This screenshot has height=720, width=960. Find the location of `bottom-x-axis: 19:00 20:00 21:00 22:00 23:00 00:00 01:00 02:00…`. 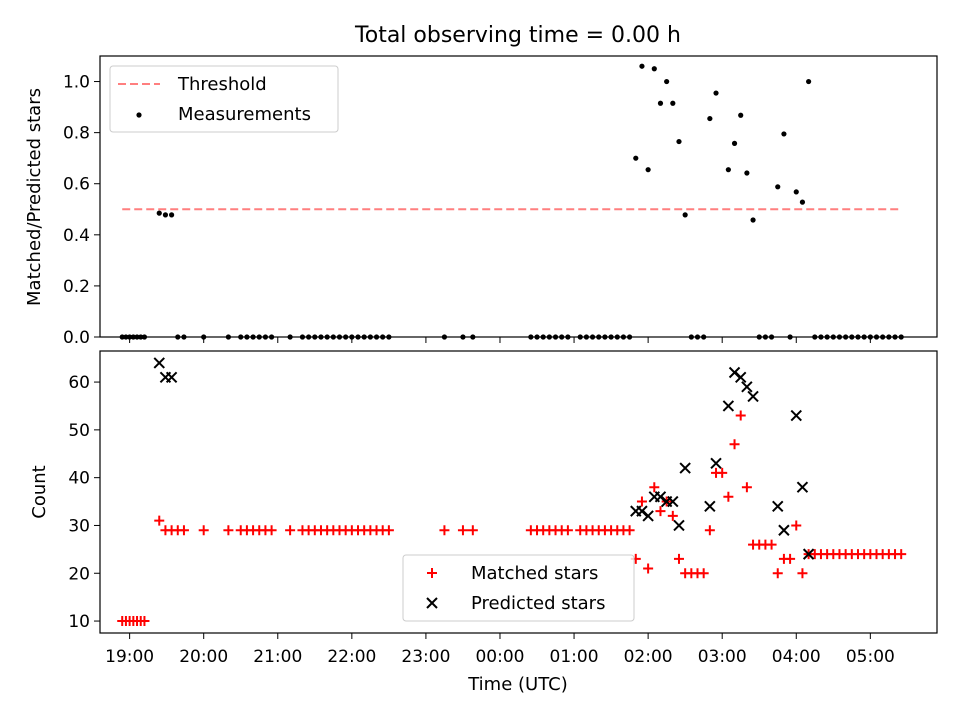

bottom-x-axis: 19:00 20:00 21:00 22:00 23:00 00:00 01:00 02:00… is located at coordinates (500, 650).